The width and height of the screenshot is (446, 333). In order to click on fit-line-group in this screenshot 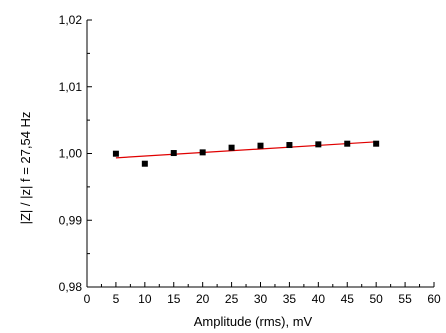, I will do `click(246, 150)`.